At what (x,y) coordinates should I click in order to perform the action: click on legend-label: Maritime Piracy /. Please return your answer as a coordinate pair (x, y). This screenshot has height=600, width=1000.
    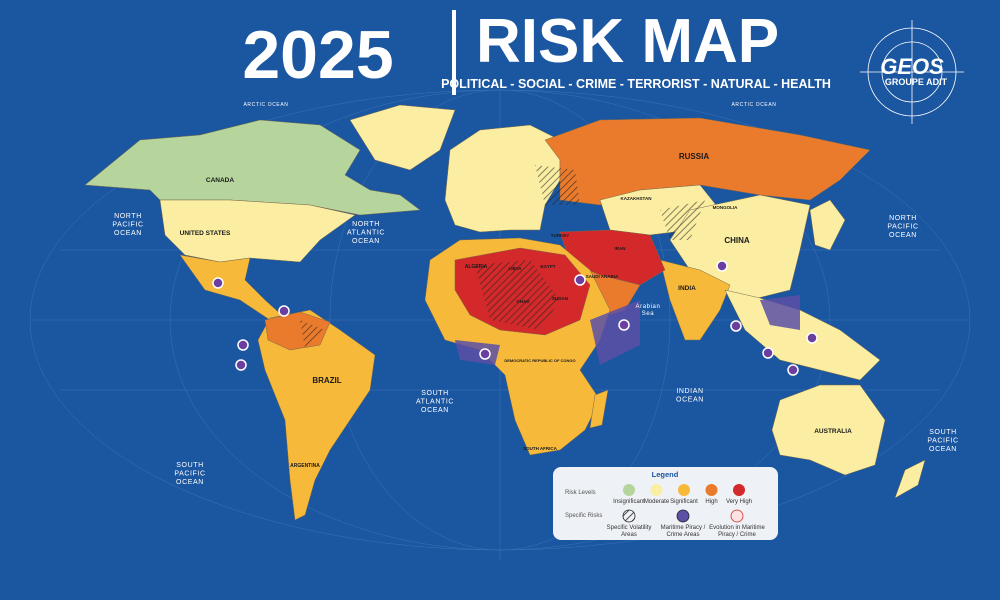
    Looking at the image, I should click on (683, 528).